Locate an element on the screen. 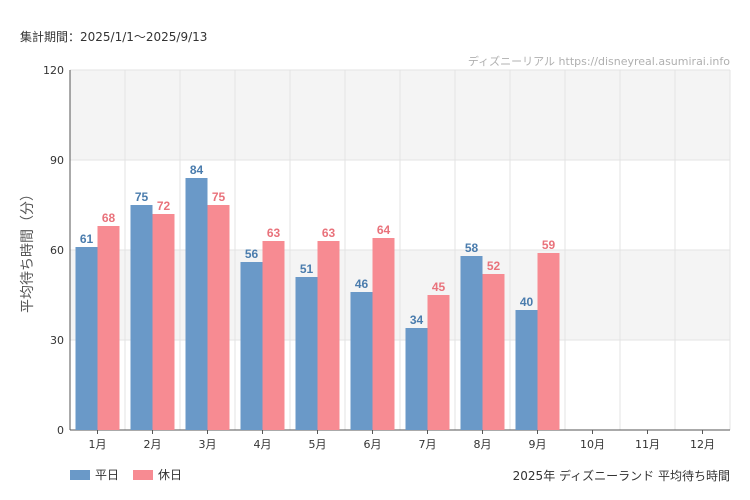 Image resolution: width=750 pixels, height=500 pixels. data-label-holiday: 52 is located at coordinates (494, 266).